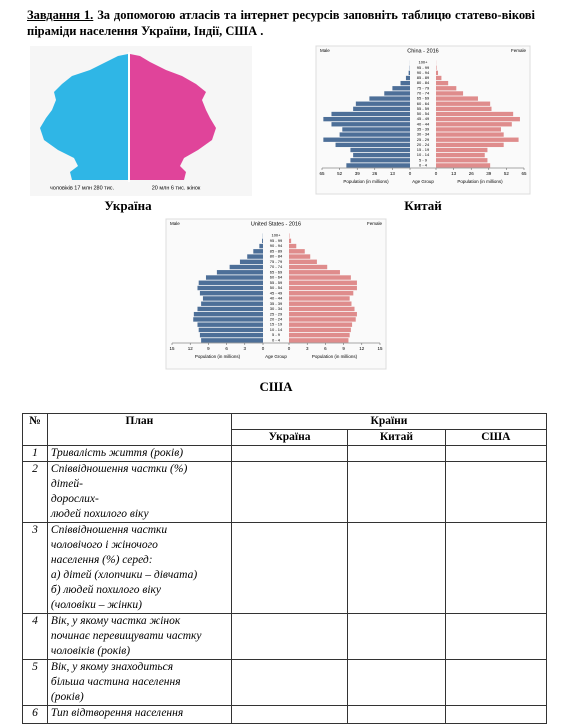  What do you see at coordinates (139, 429) in the screenshot?
I see `header-cell: План` at bounding box center [139, 429].